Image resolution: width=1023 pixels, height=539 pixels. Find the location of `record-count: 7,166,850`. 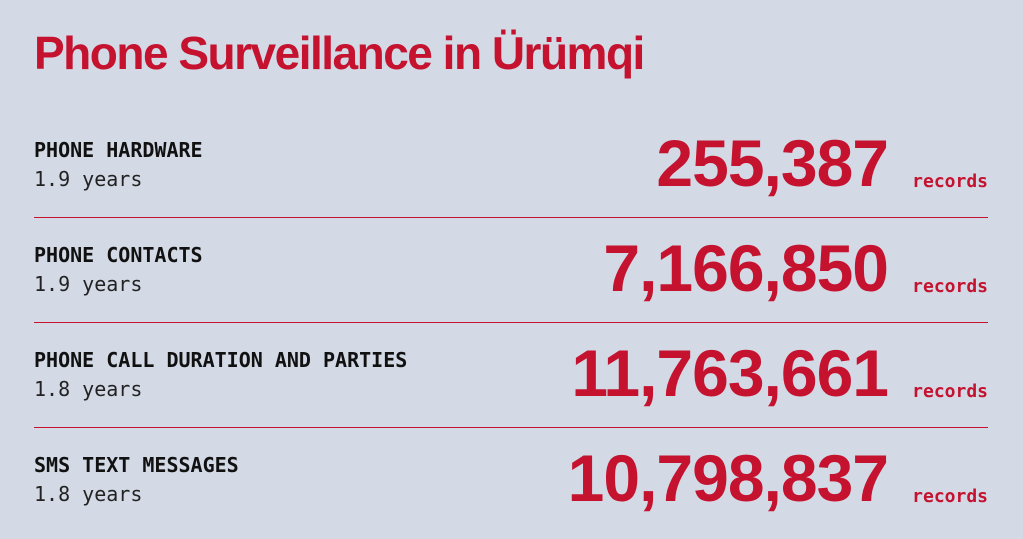

record-count: 7,166,850 is located at coordinates (746, 268).